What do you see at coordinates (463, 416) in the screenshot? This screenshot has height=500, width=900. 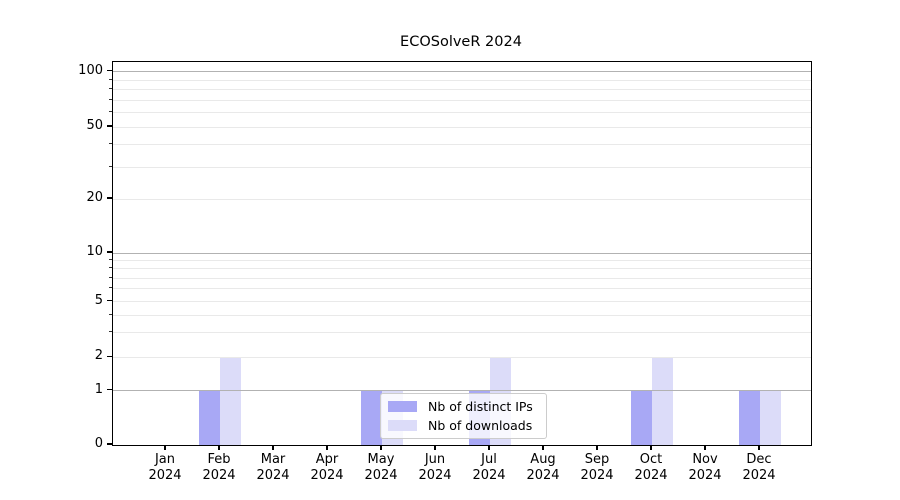 I see `legend: Nb of distinct IPs Nb of downloads` at bounding box center [463, 416].